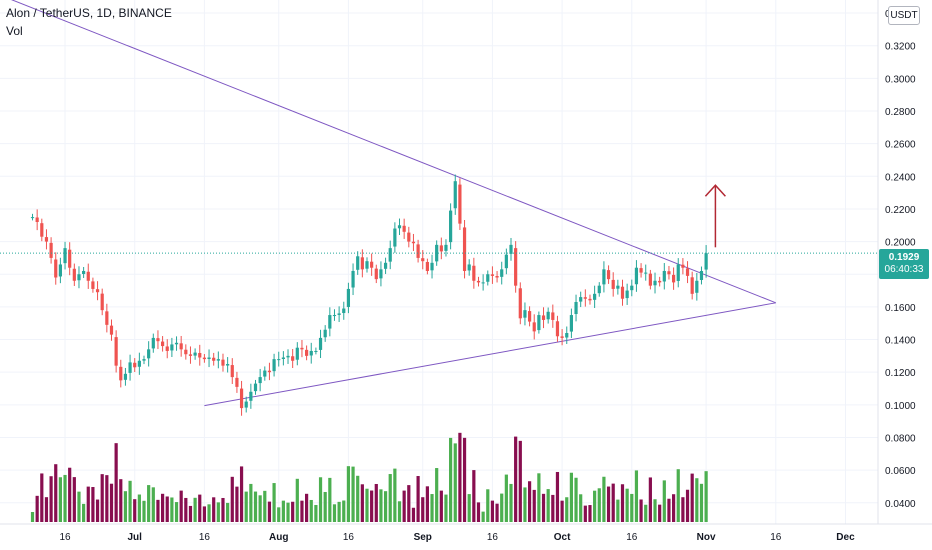  Describe the element at coordinates (490, 354) in the screenshot. I see `trendline-lower` at that location.